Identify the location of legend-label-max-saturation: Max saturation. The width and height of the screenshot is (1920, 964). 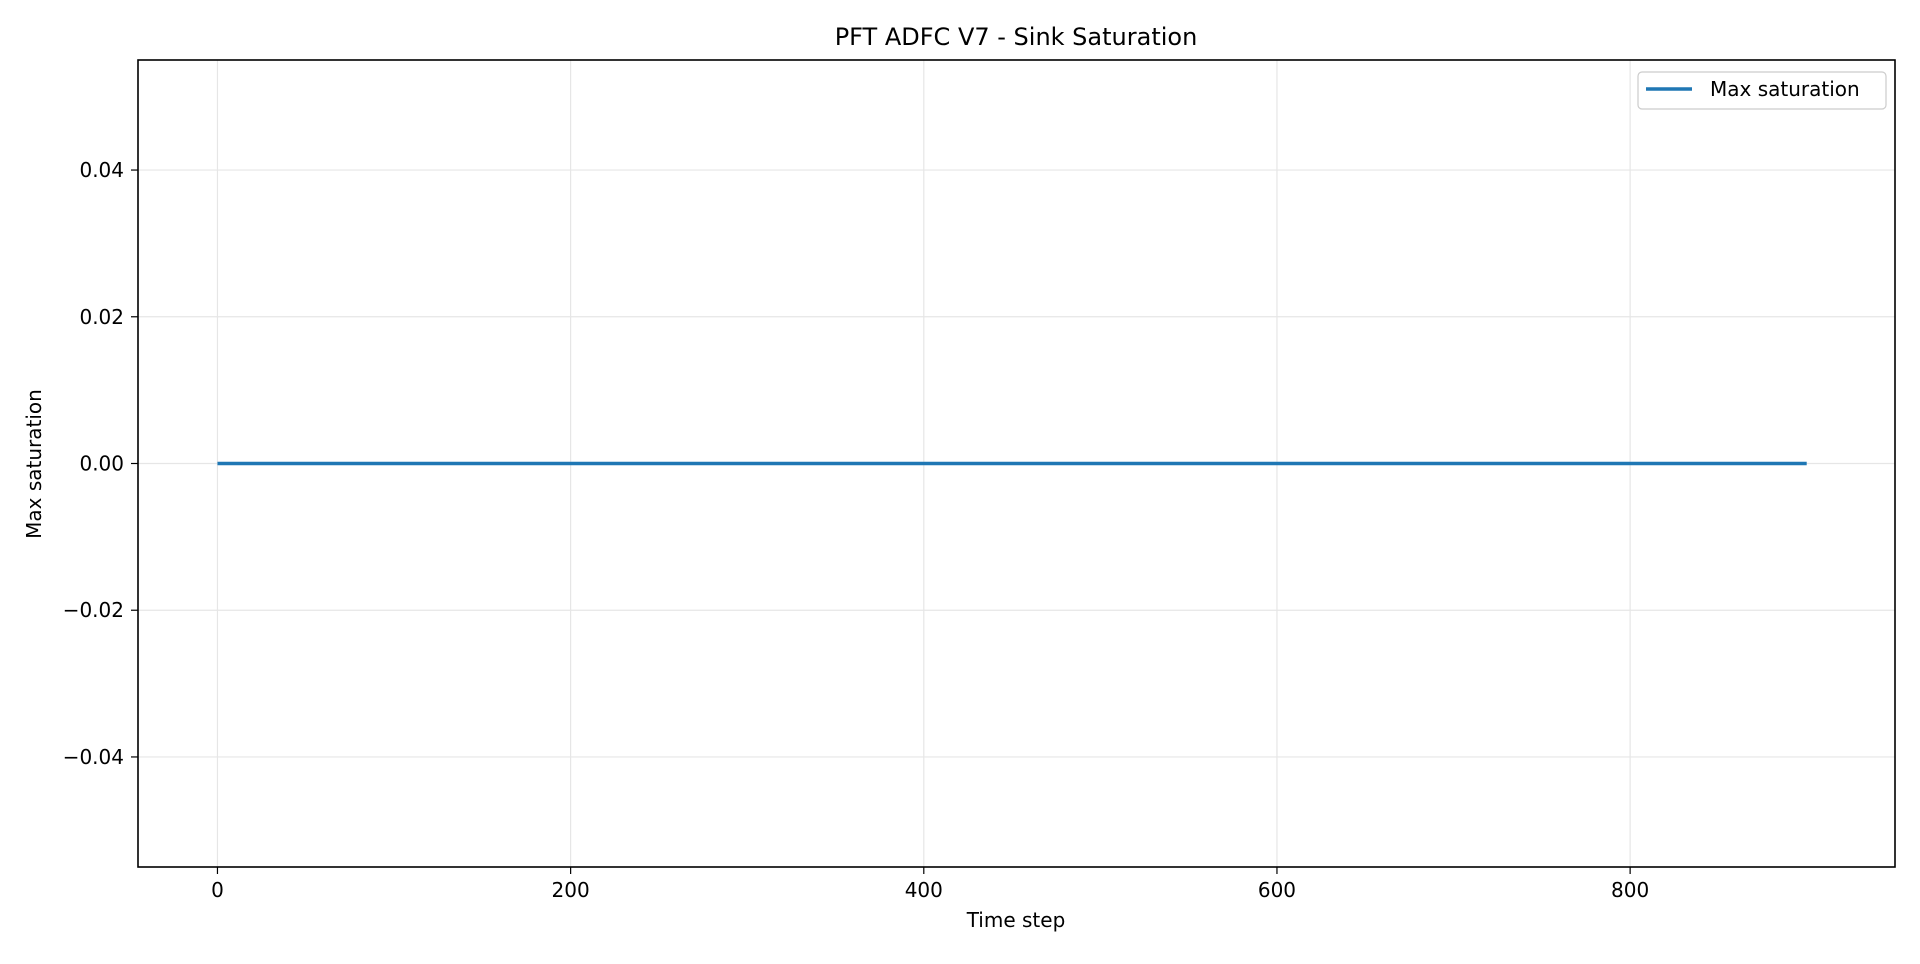
(1785, 89).